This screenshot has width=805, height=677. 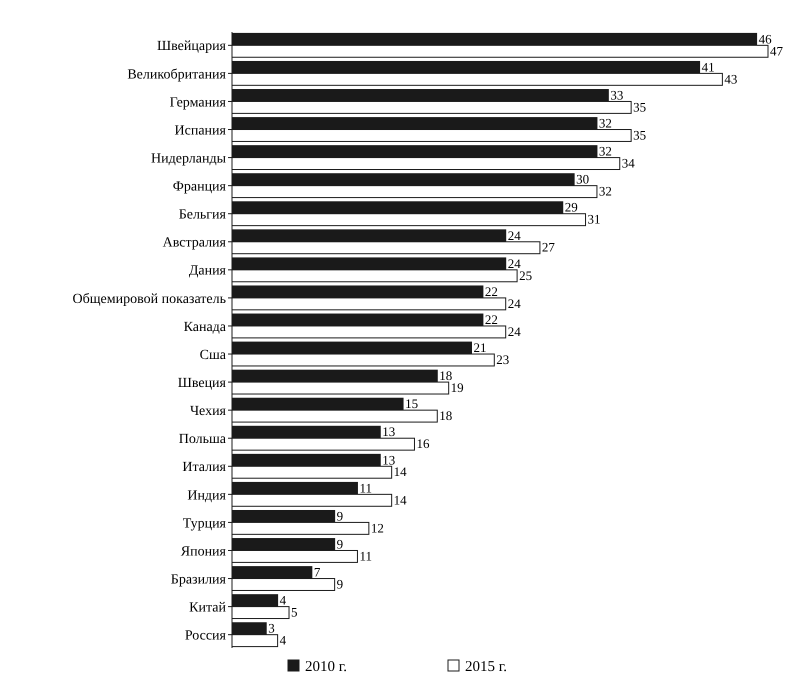 I want to click on data-label: 33, so click(x=617, y=94).